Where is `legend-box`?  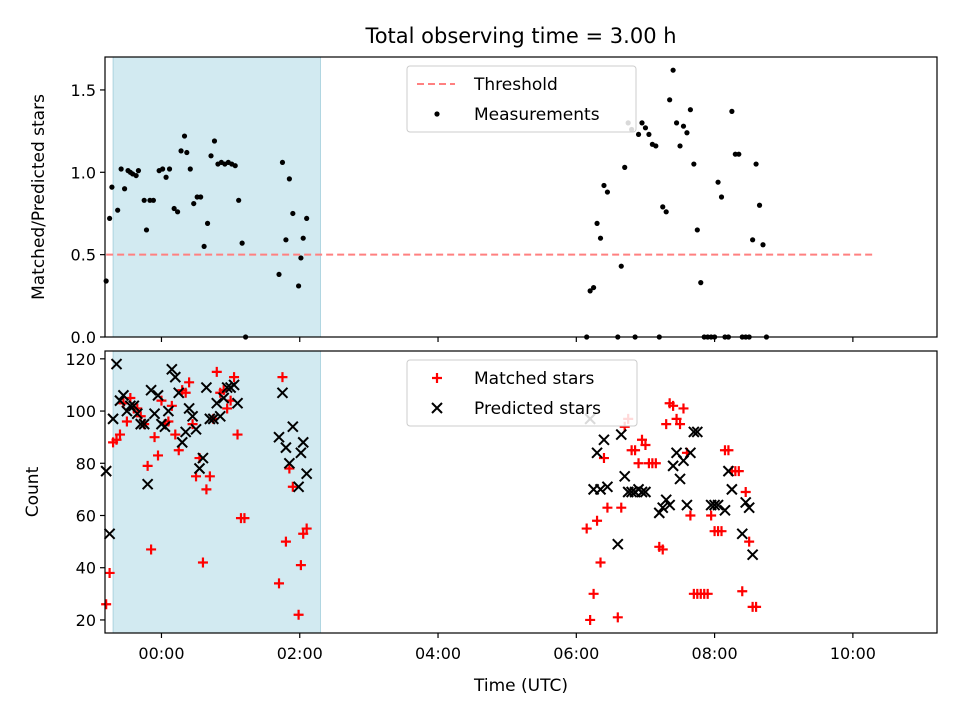
legend-box is located at coordinates (521, 99).